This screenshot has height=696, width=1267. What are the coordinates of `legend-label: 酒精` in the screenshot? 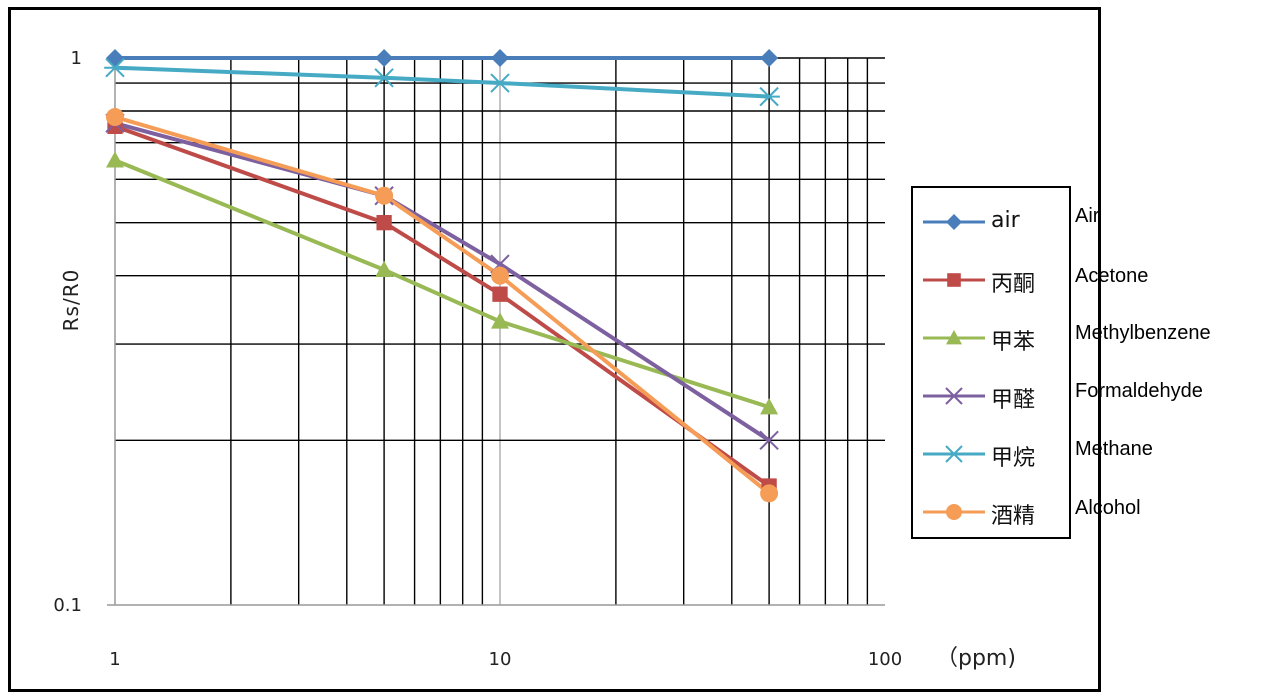 It's located at (1013, 516).